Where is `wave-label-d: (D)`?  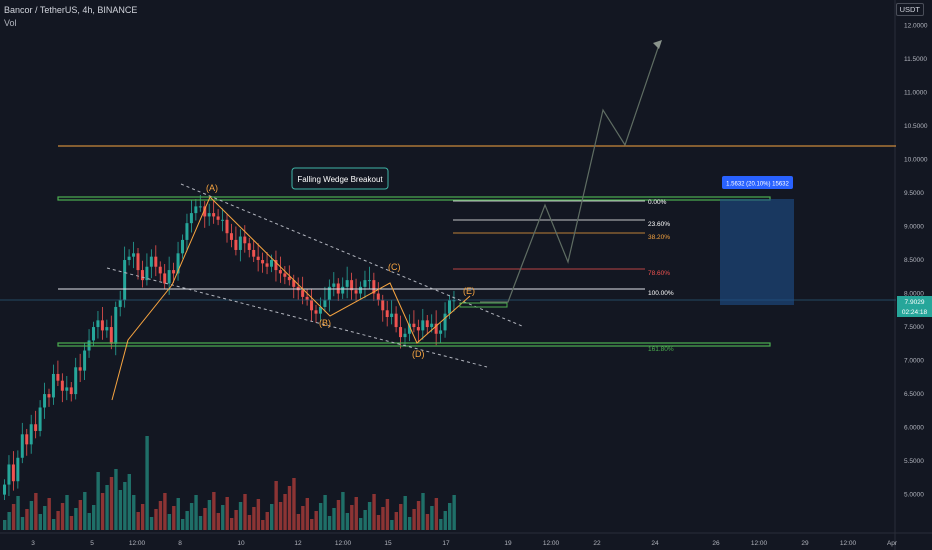 wave-label-d: (D) is located at coordinates (418, 354).